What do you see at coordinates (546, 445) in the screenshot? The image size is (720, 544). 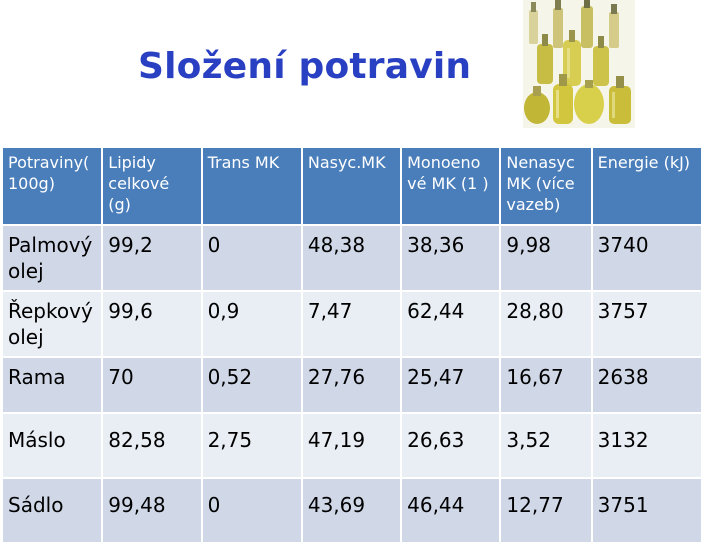 I see `cell-poly: 3,52` at bounding box center [546, 445].